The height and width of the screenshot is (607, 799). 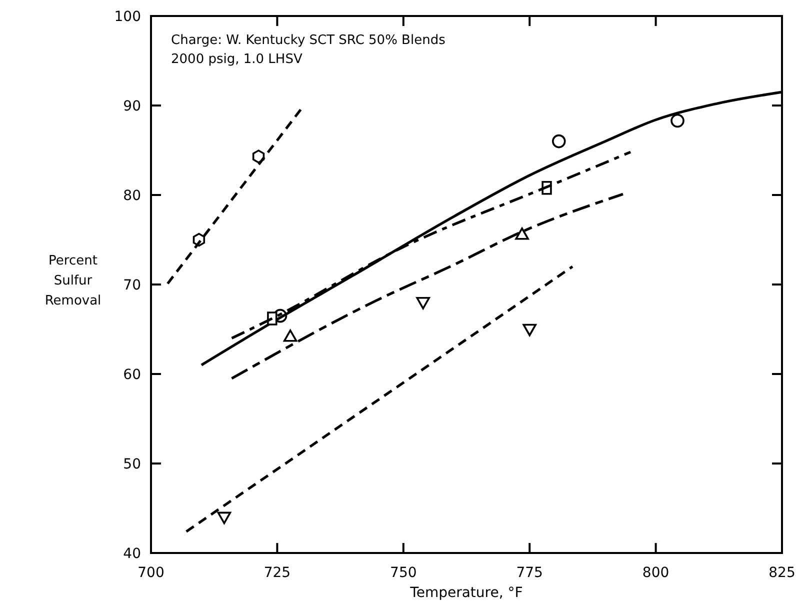 I want to click on y-tick-label: 70, so click(x=132, y=286).